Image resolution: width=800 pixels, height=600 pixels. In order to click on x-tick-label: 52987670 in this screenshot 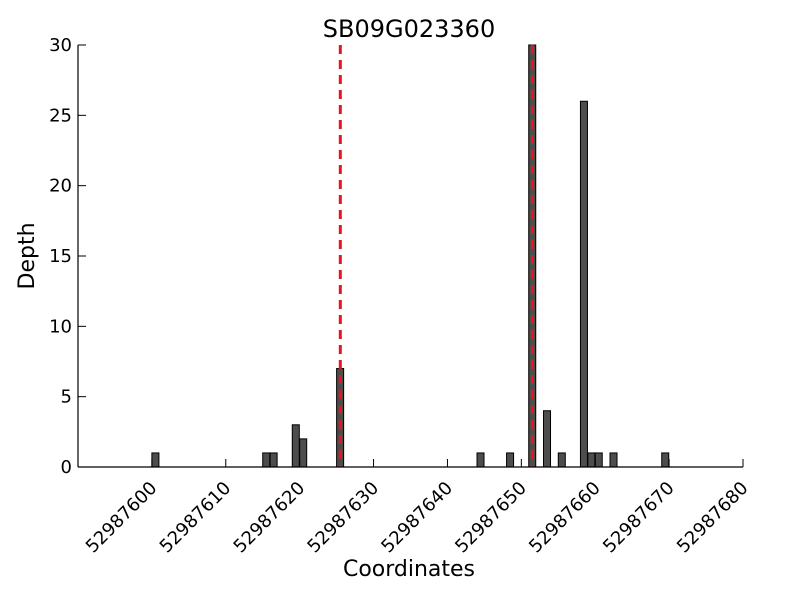, I will do `click(639, 518)`.